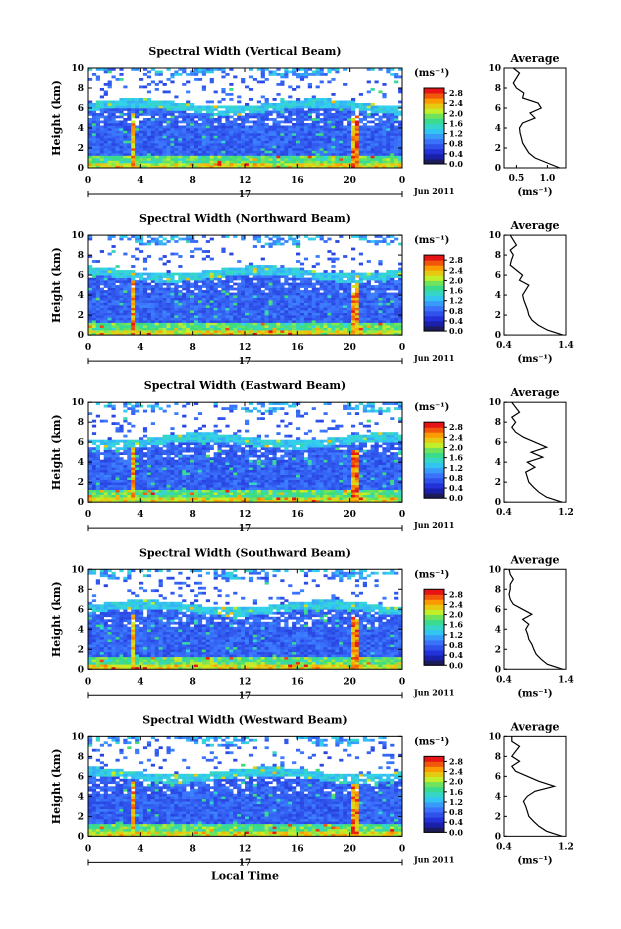 This screenshot has height=929, width=621. Describe the element at coordinates (456, 123) in the screenshot. I see `colorbar-tick-label: 1.6` at that location.